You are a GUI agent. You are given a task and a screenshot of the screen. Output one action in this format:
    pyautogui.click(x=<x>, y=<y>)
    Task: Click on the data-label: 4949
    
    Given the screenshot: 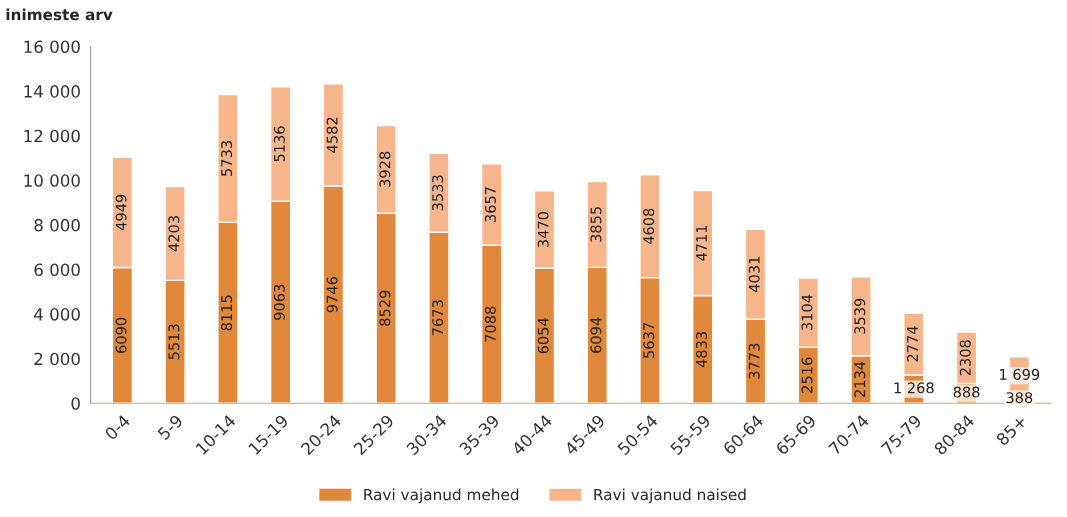 What is the action you would take?
    pyautogui.click(x=121, y=212)
    